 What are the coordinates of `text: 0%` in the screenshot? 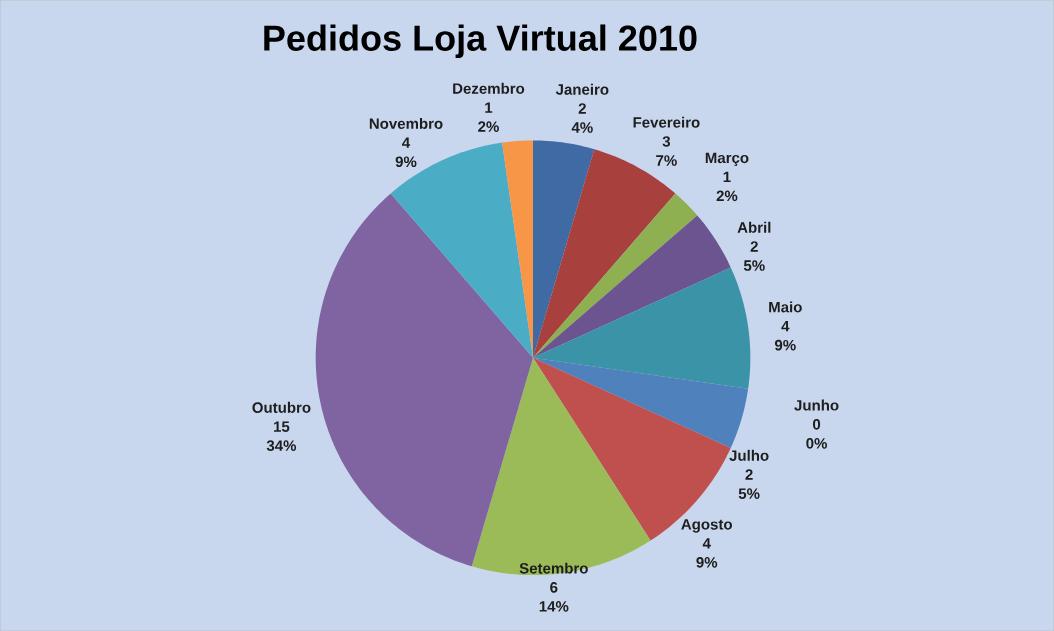 It's located at (817, 443).